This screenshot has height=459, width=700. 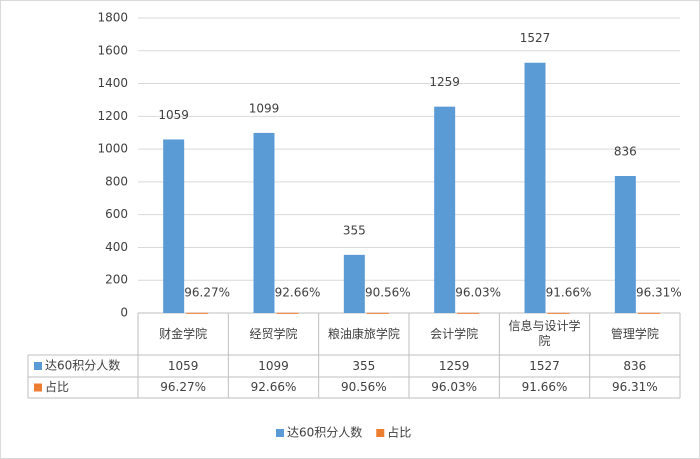 What do you see at coordinates (454, 333) in the screenshot?
I see `x-tick-label: 会计学院` at bounding box center [454, 333].